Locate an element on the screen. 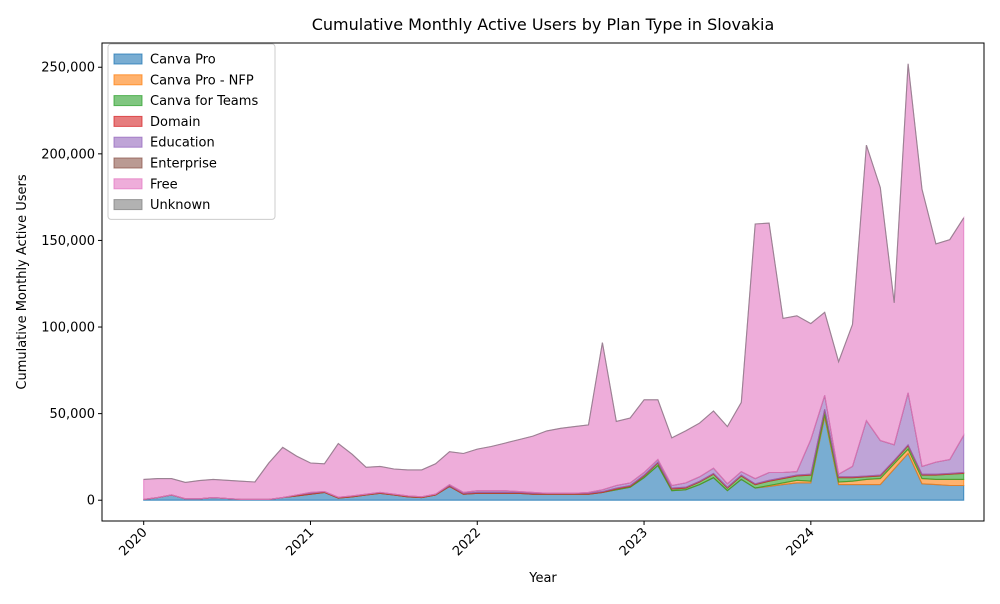  legend-box is located at coordinates (191, 131).